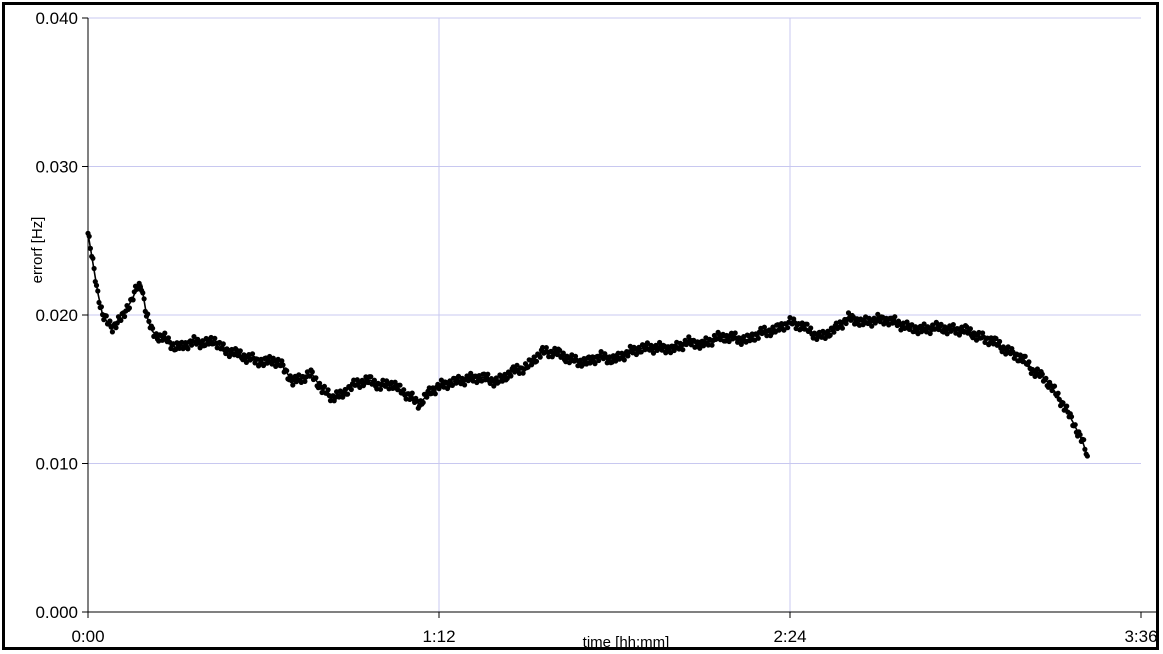 The height and width of the screenshot is (654, 1163). I want to click on y-tick-label: 0.040, so click(56, 18).